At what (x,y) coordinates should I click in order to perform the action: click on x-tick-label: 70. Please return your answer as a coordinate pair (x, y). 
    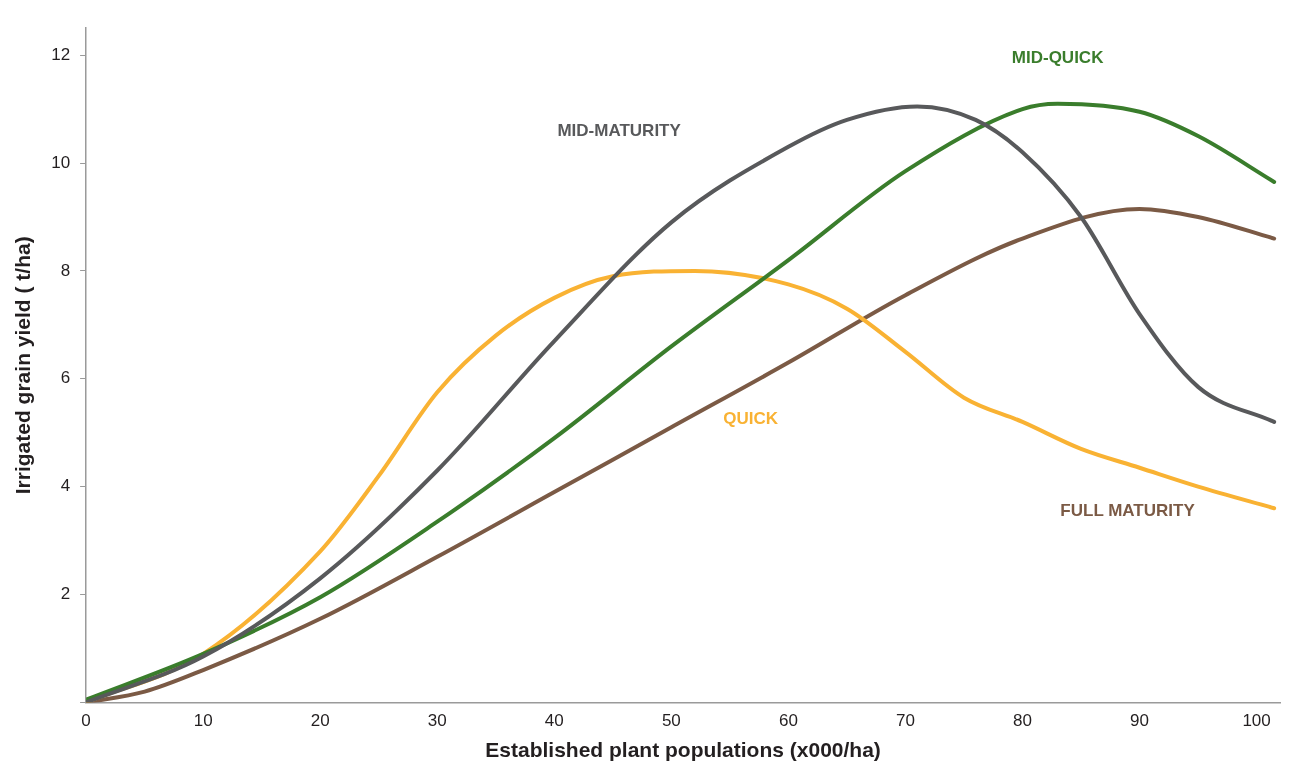
    Looking at the image, I should click on (905, 721).